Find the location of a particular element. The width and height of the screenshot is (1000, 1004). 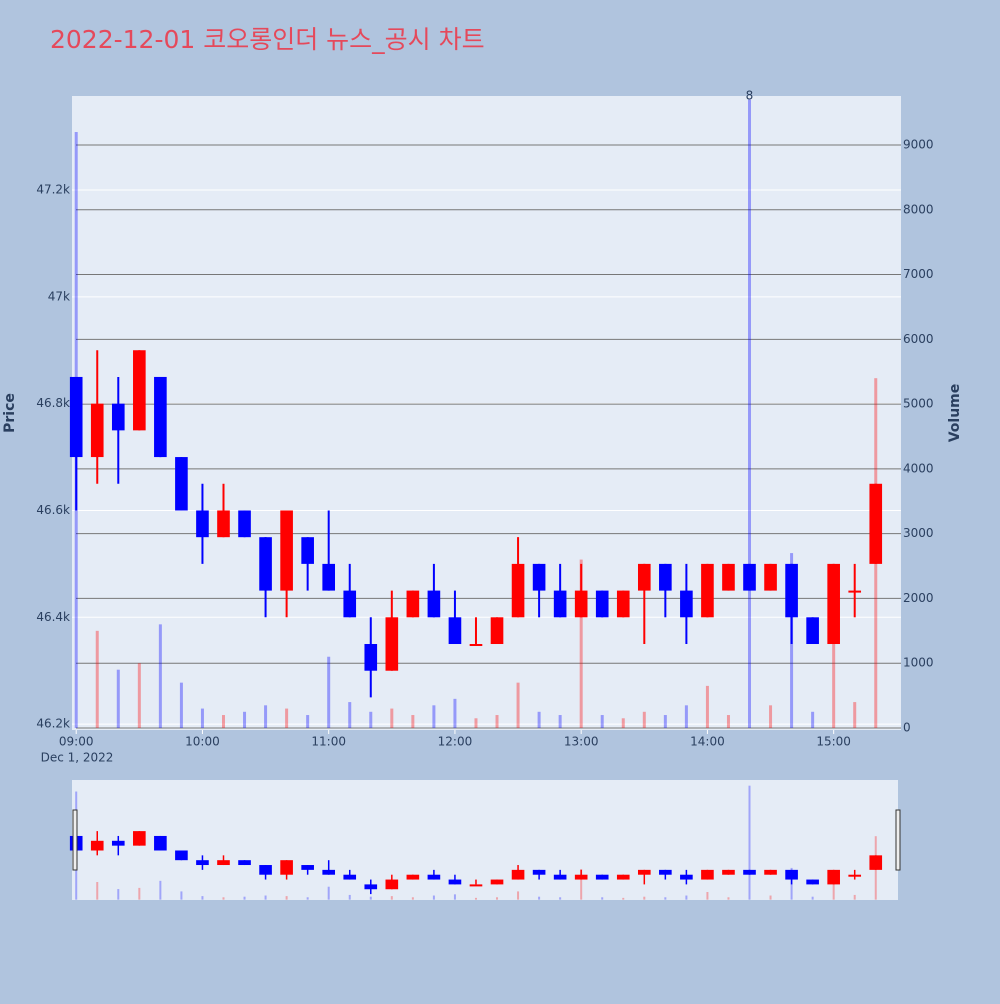

range-handle-left is located at coordinates (75, 840).